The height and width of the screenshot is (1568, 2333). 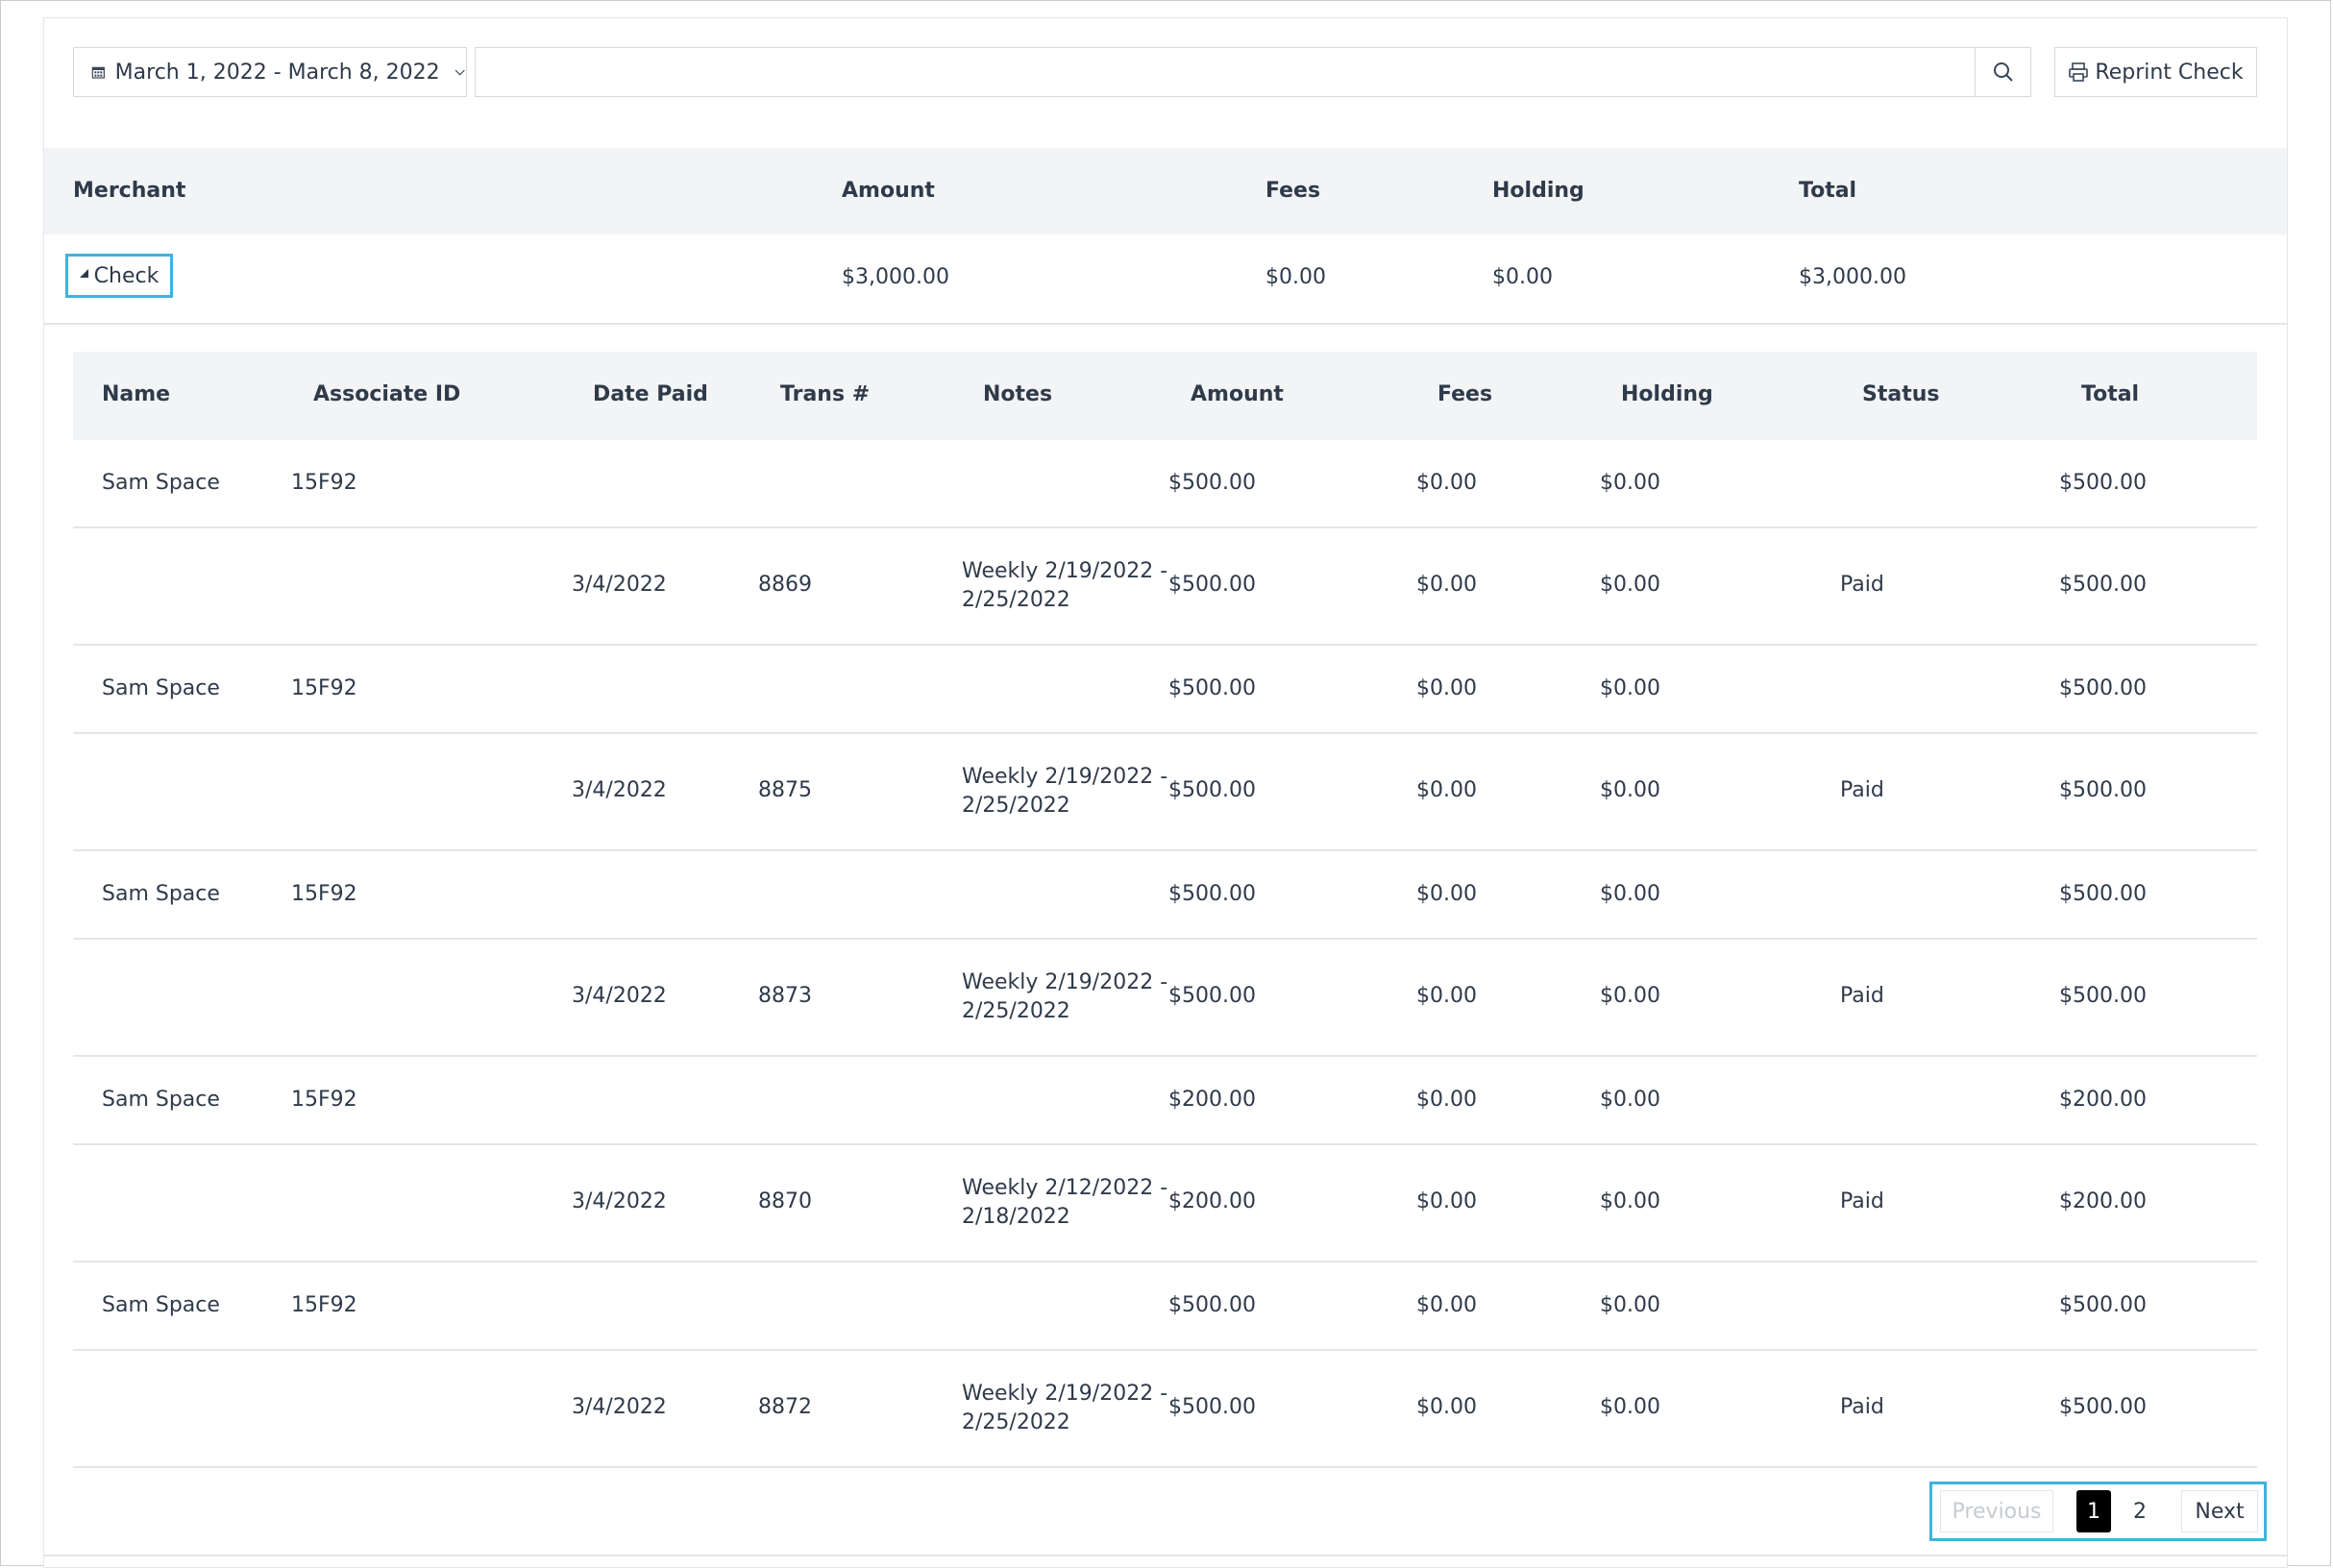 I want to click on previous-page-button: Previous, so click(x=1996, y=1511).